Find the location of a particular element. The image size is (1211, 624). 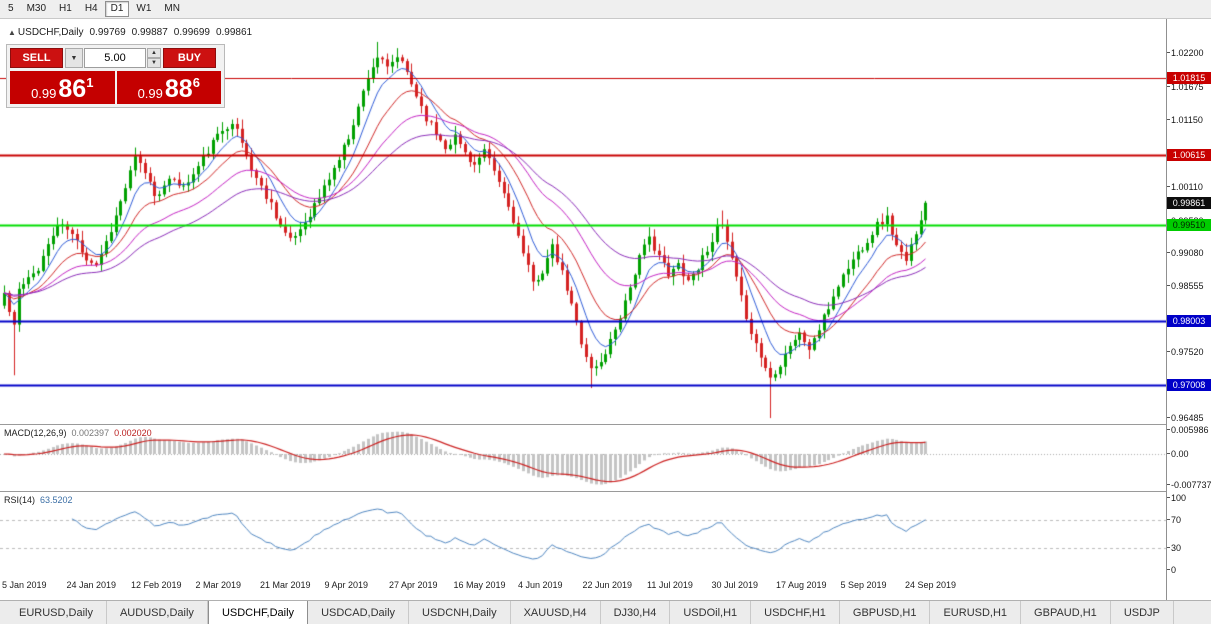

price-level-badge: 1.00615 is located at coordinates (1189, 154).